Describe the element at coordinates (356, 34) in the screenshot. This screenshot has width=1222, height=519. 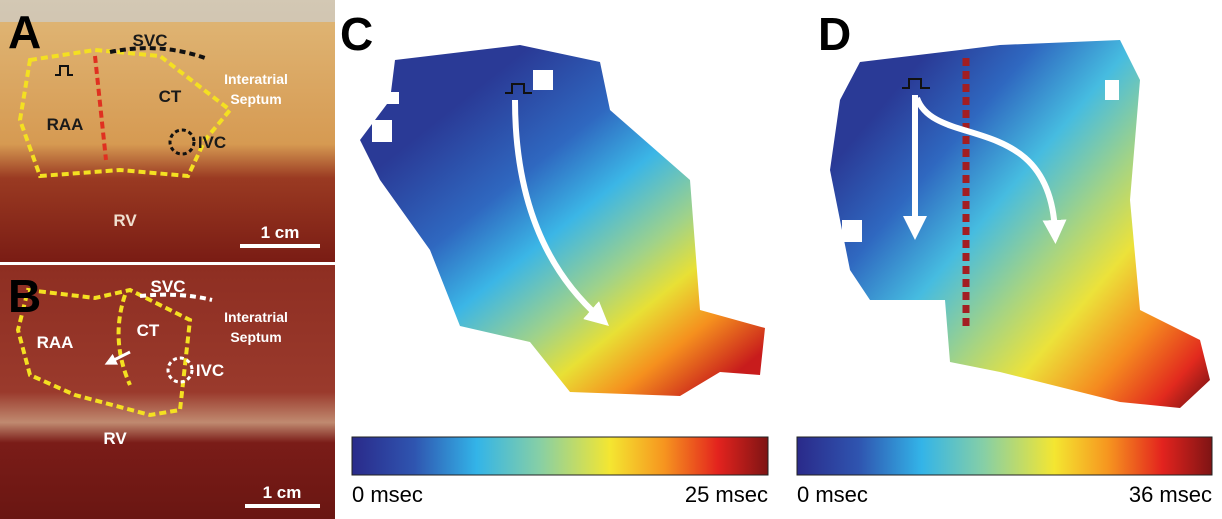
I see `panel-label: C` at that location.